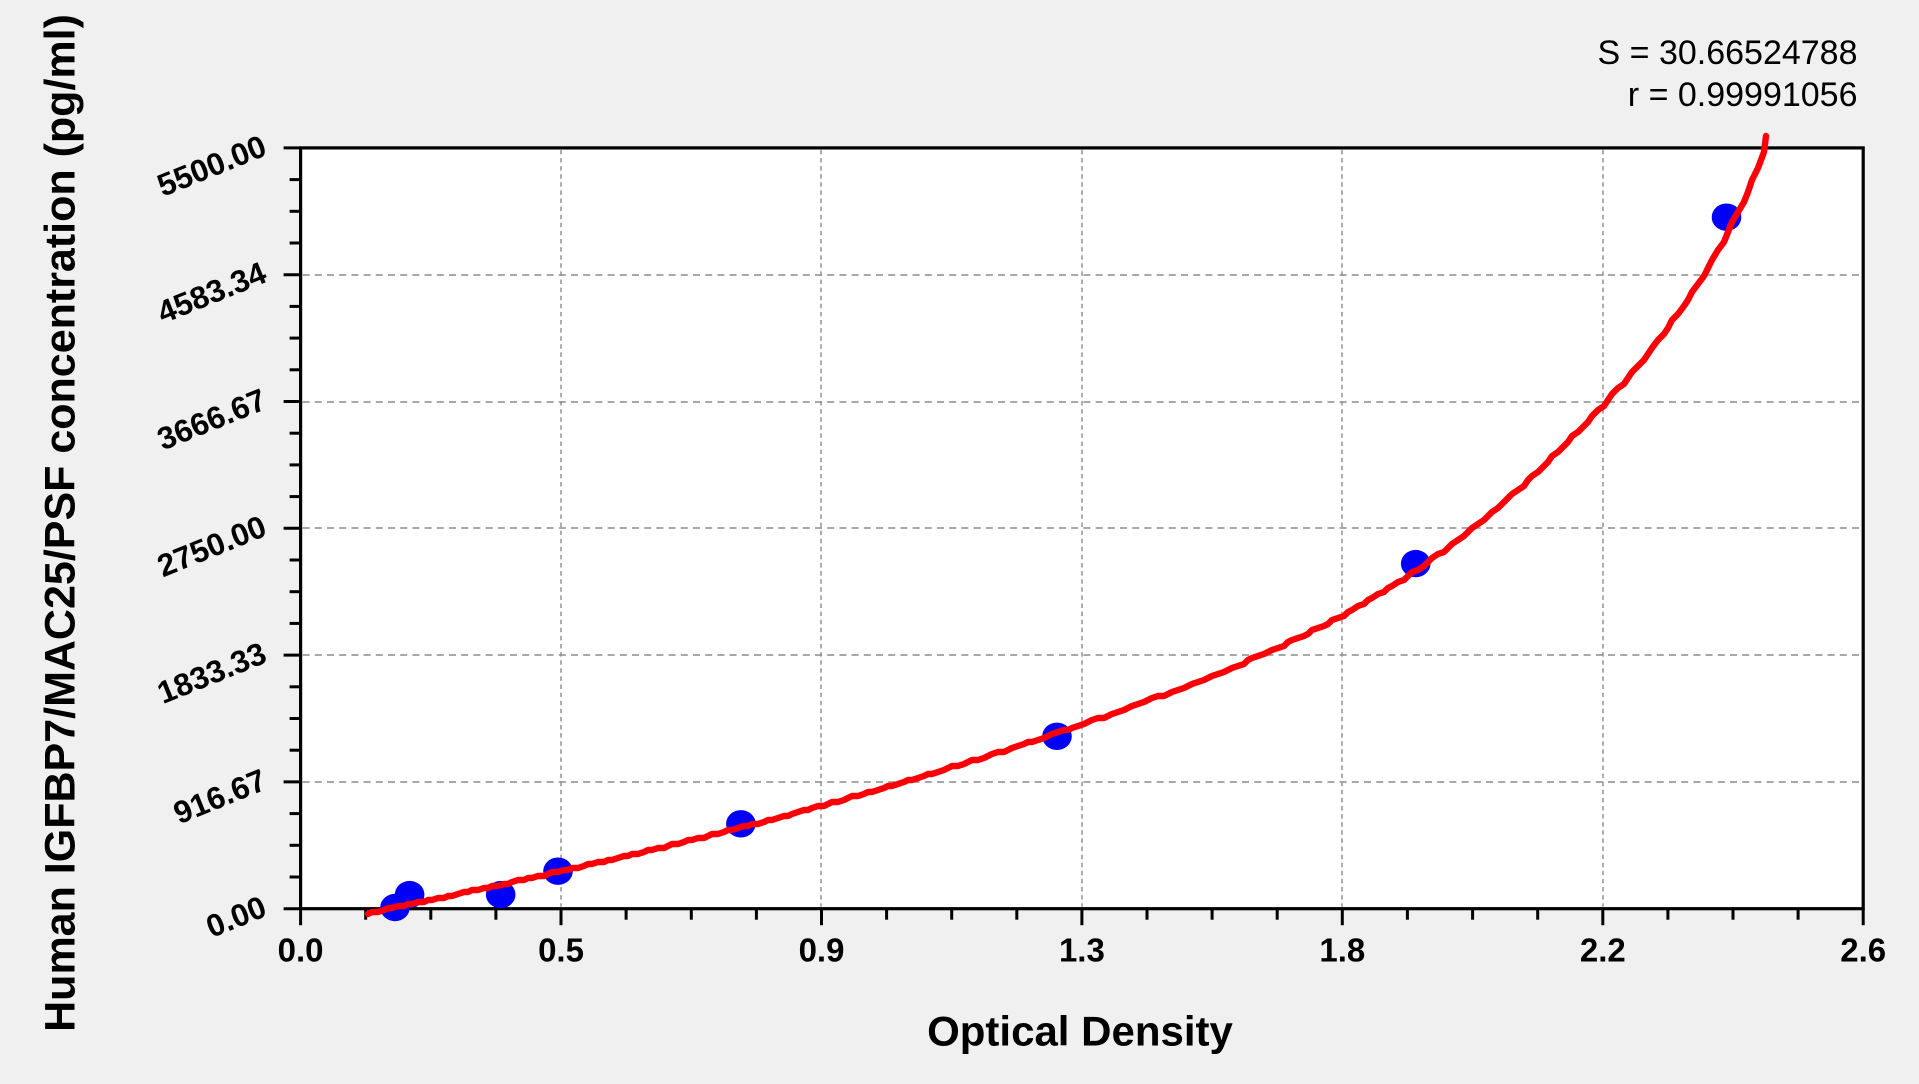 The image size is (1919, 1084). I want to click on svg-text: Optical Density, so click(1080, 1031).